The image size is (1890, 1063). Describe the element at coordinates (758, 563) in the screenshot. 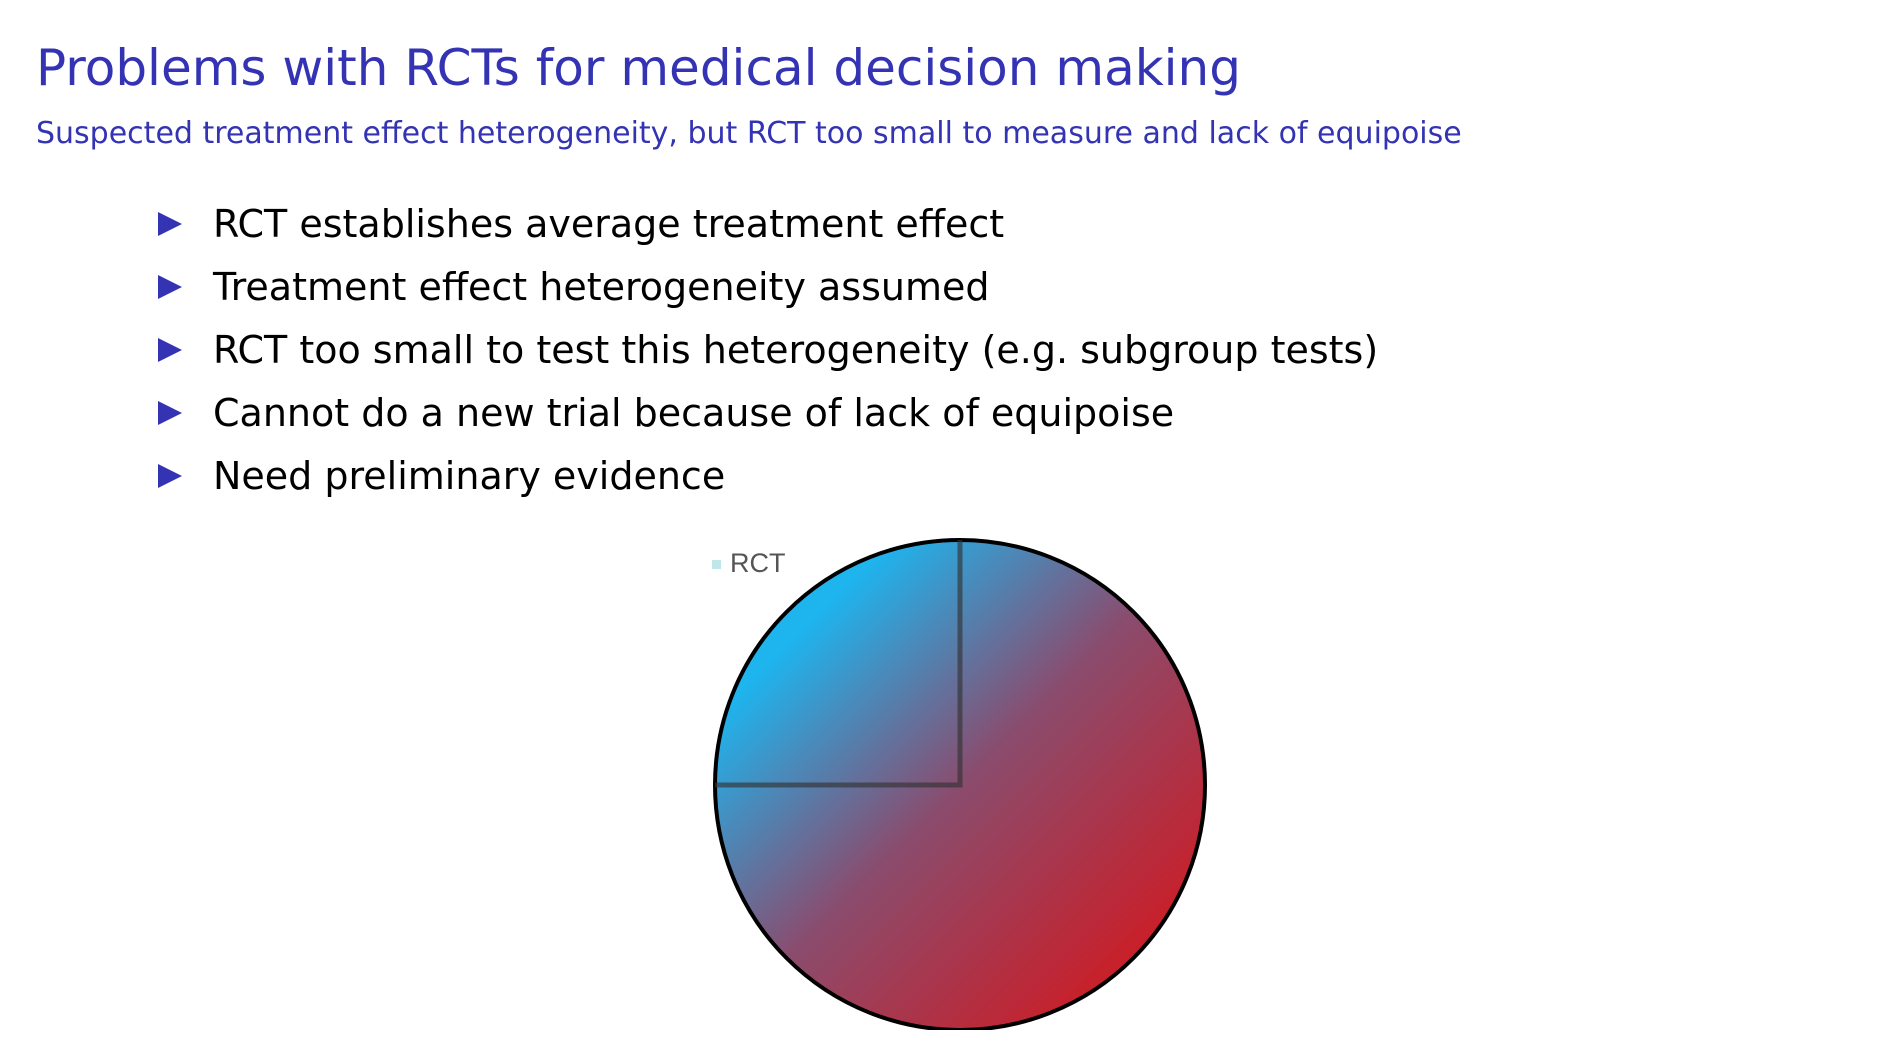

I see `legend-label: RCT` at that location.